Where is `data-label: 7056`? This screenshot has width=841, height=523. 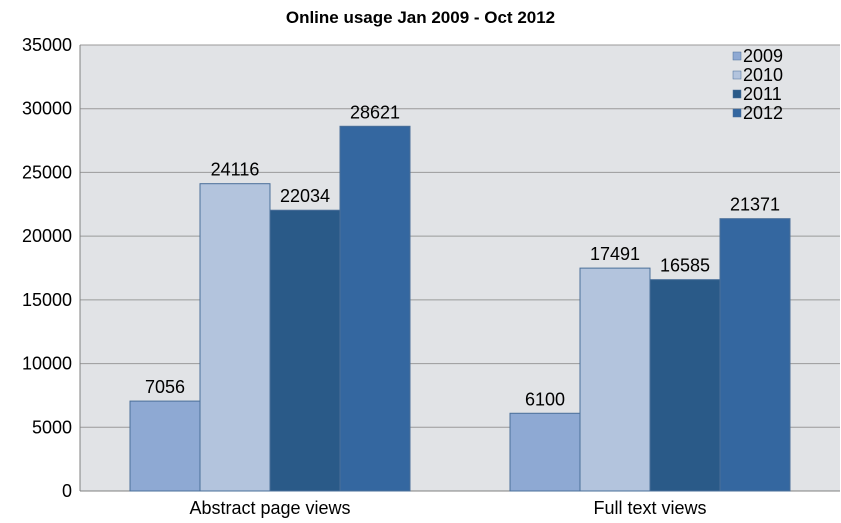
data-label: 7056 is located at coordinates (165, 387).